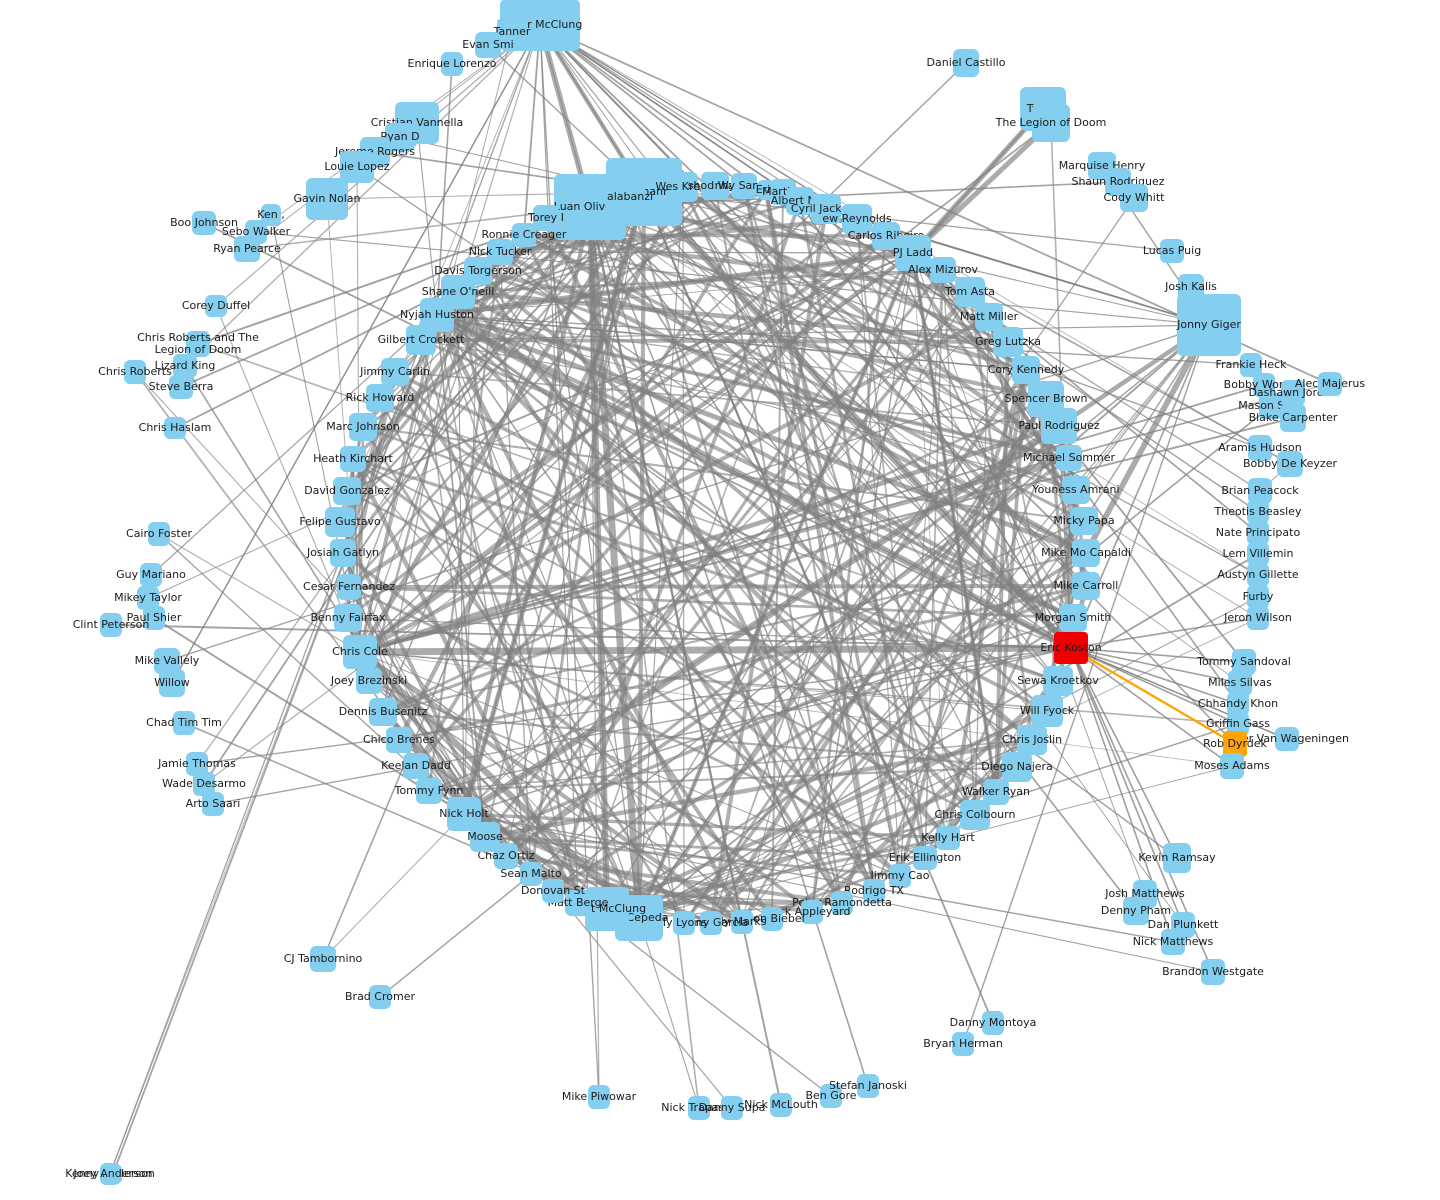  I want to click on graph-node-louie-lopez, so click(357, 167).